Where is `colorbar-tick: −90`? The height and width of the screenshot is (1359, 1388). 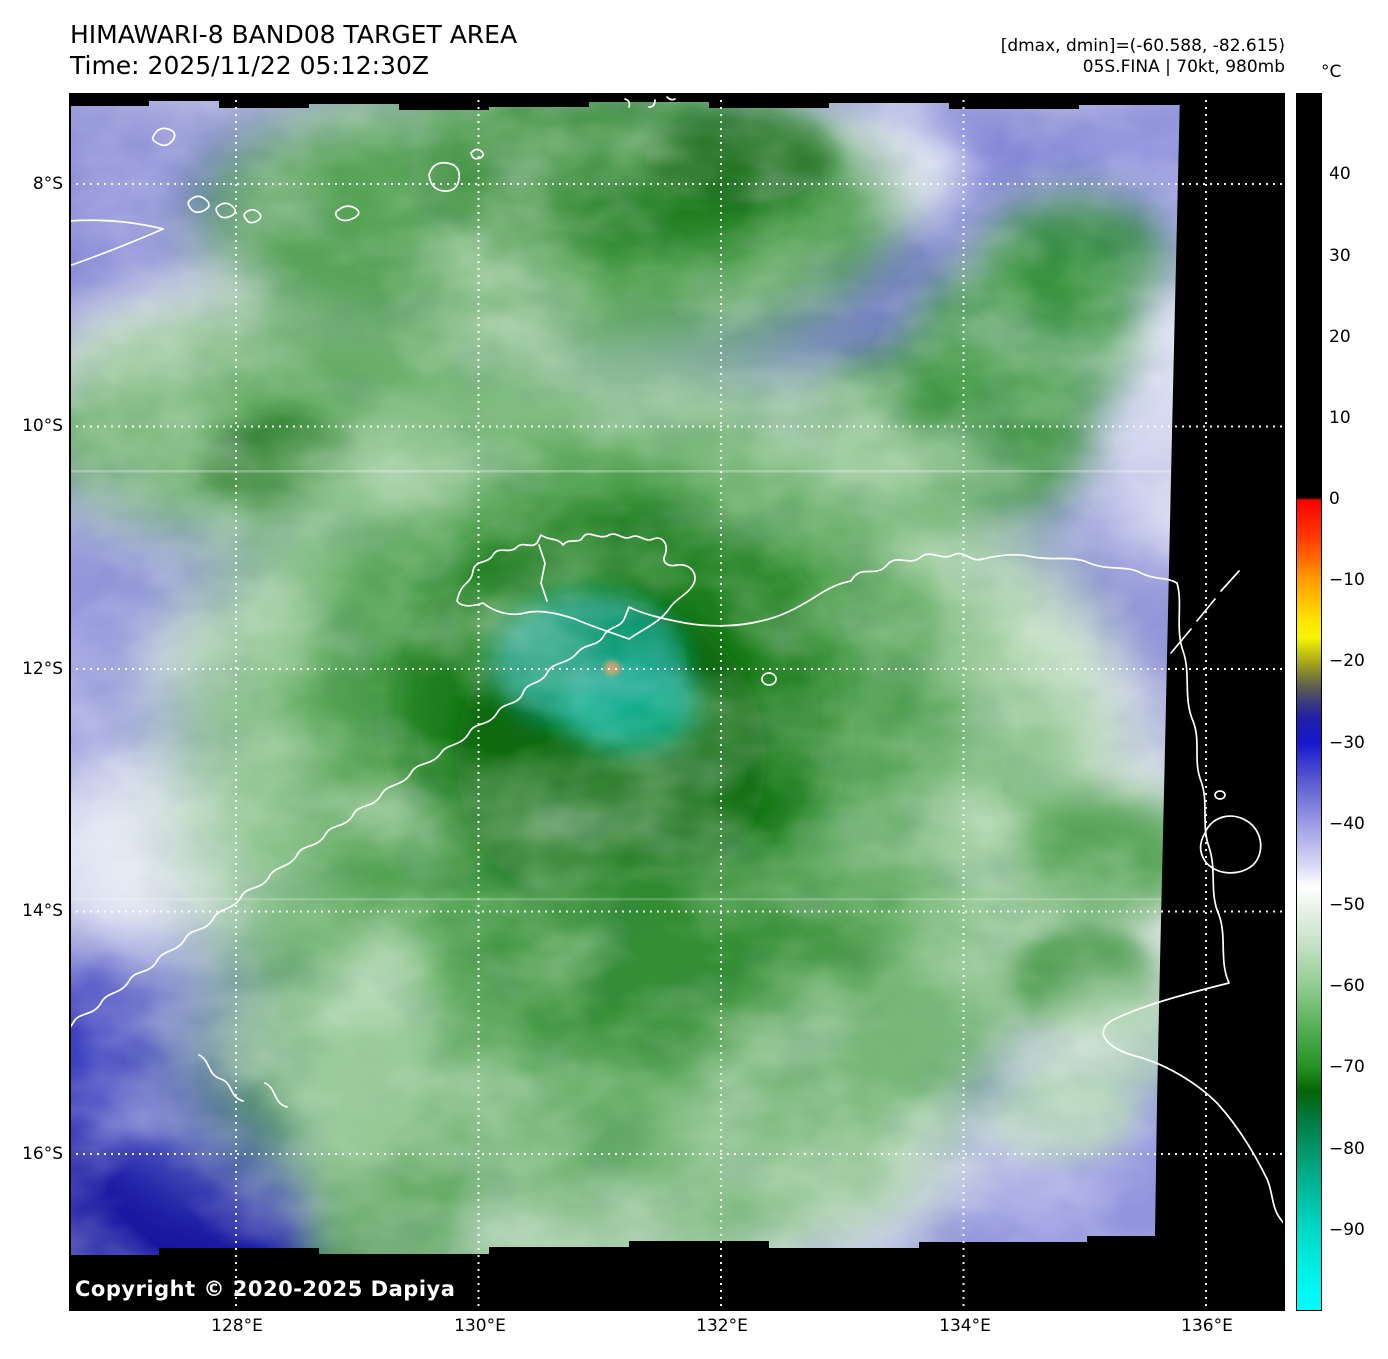
colorbar-tick: −90 is located at coordinates (1347, 1230).